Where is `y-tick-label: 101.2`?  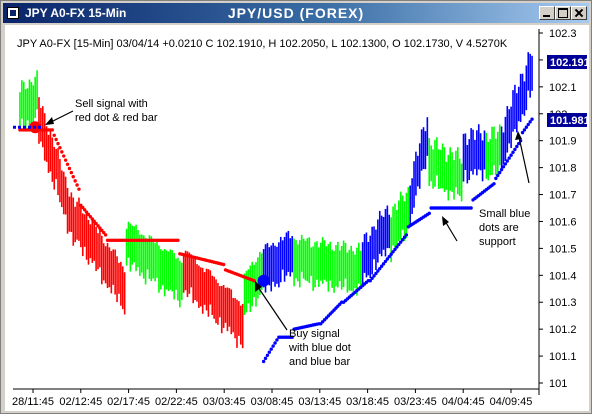 y-tick-label: 101.2 is located at coordinates (563, 330).